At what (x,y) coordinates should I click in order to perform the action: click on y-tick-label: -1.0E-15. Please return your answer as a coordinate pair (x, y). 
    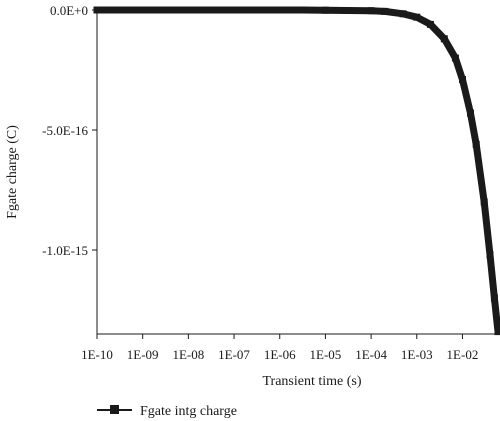
    Looking at the image, I should click on (65, 250).